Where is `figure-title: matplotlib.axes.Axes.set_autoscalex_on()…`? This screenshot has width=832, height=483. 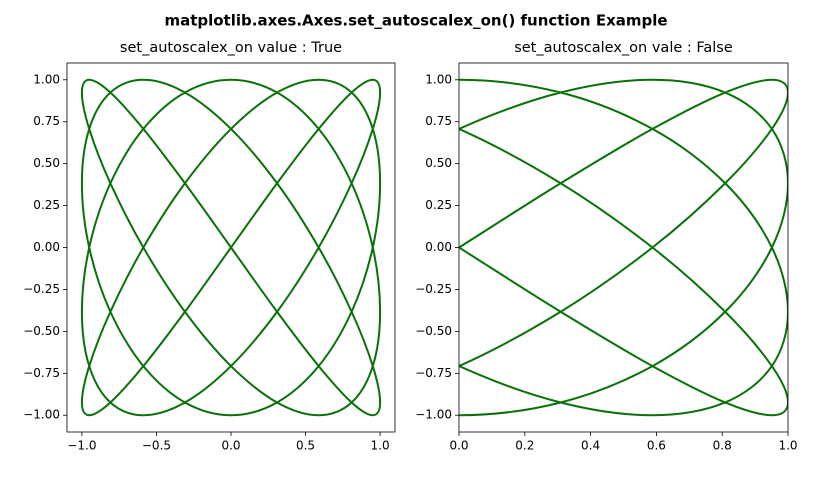
figure-title: matplotlib.axes.Axes.set_autoscalex_on()… is located at coordinates (415, 21).